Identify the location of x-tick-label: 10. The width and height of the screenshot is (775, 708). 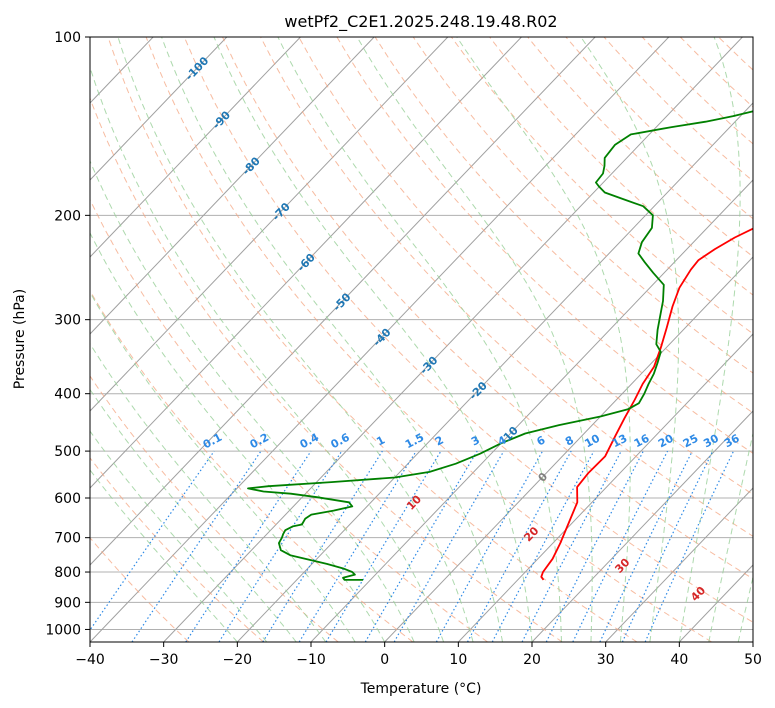
(458, 660).